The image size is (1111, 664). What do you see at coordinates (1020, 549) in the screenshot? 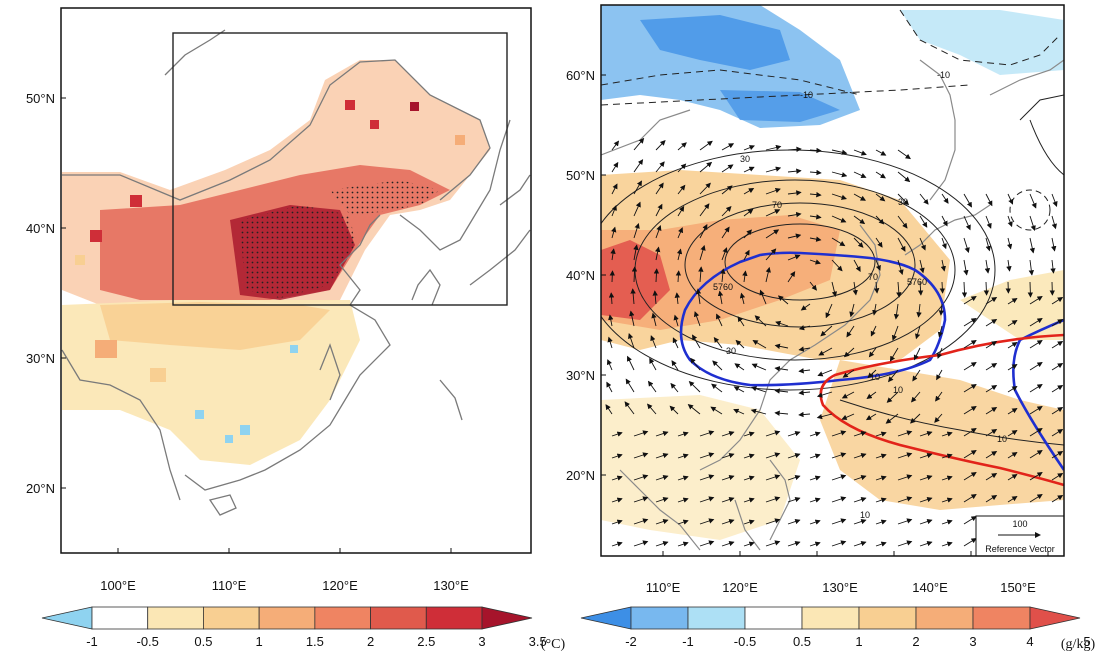
I see `reference-vector-label: Reference Vector` at bounding box center [1020, 549].